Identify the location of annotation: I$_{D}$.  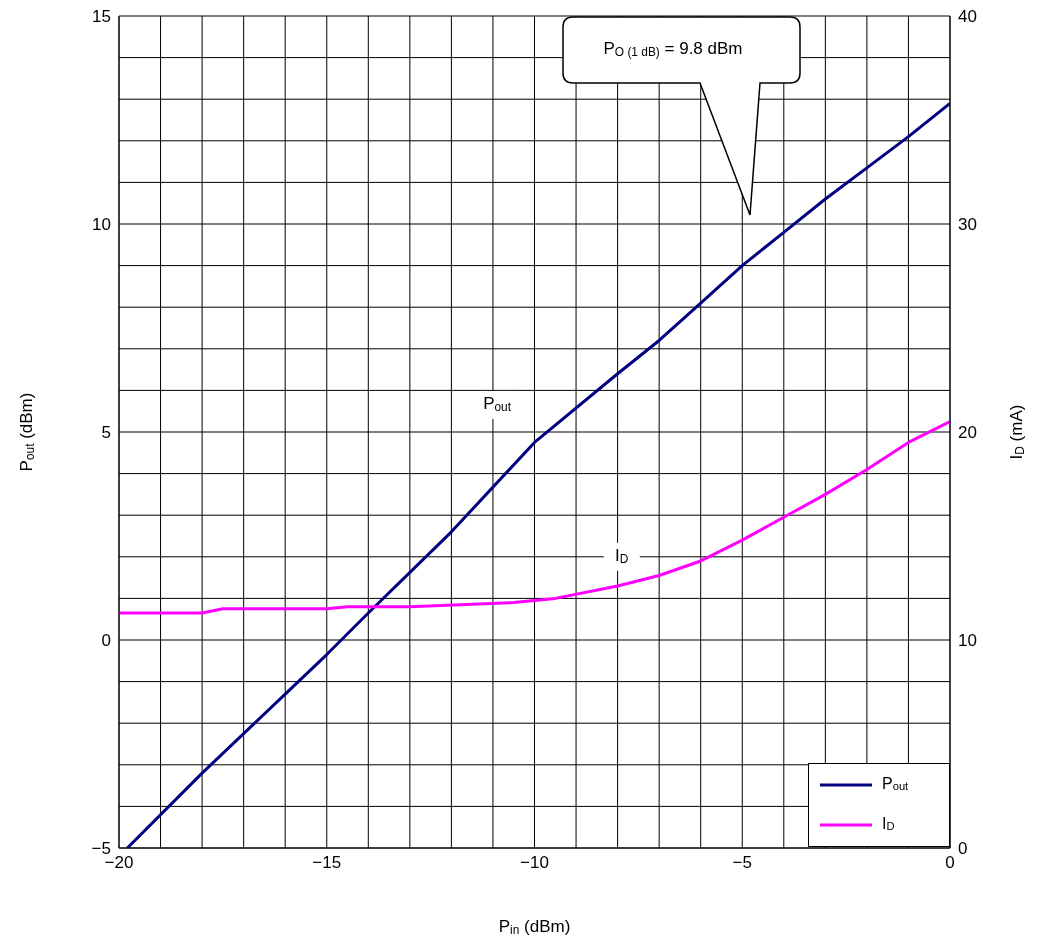
(622, 556).